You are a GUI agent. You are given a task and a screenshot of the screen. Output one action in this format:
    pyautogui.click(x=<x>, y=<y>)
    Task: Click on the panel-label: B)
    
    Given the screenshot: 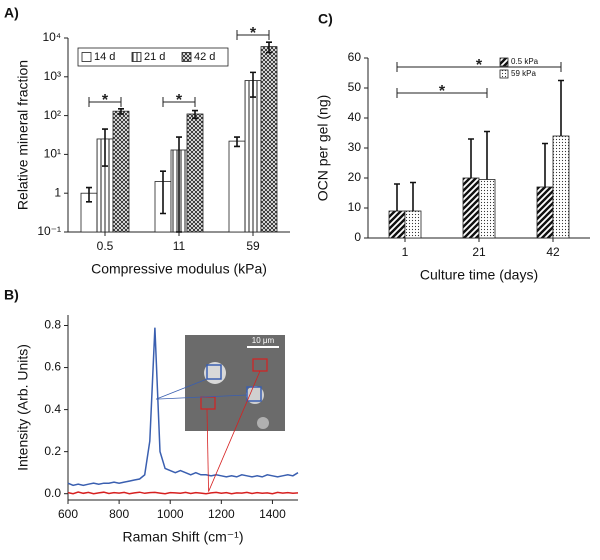 What is the action you would take?
    pyautogui.click(x=11, y=295)
    